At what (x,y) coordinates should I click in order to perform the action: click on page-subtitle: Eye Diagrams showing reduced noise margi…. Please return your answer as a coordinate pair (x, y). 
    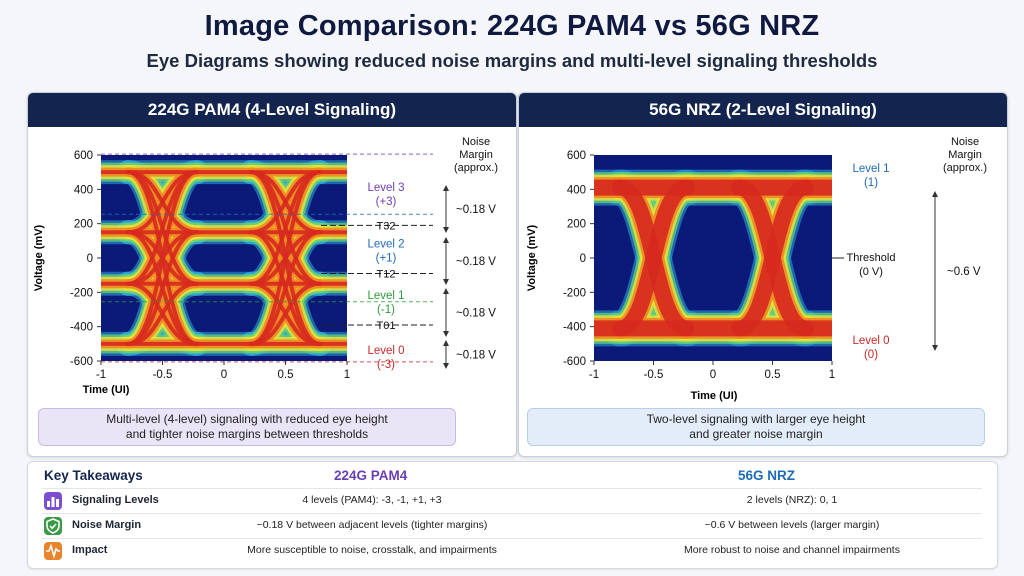
    Looking at the image, I should click on (512, 60).